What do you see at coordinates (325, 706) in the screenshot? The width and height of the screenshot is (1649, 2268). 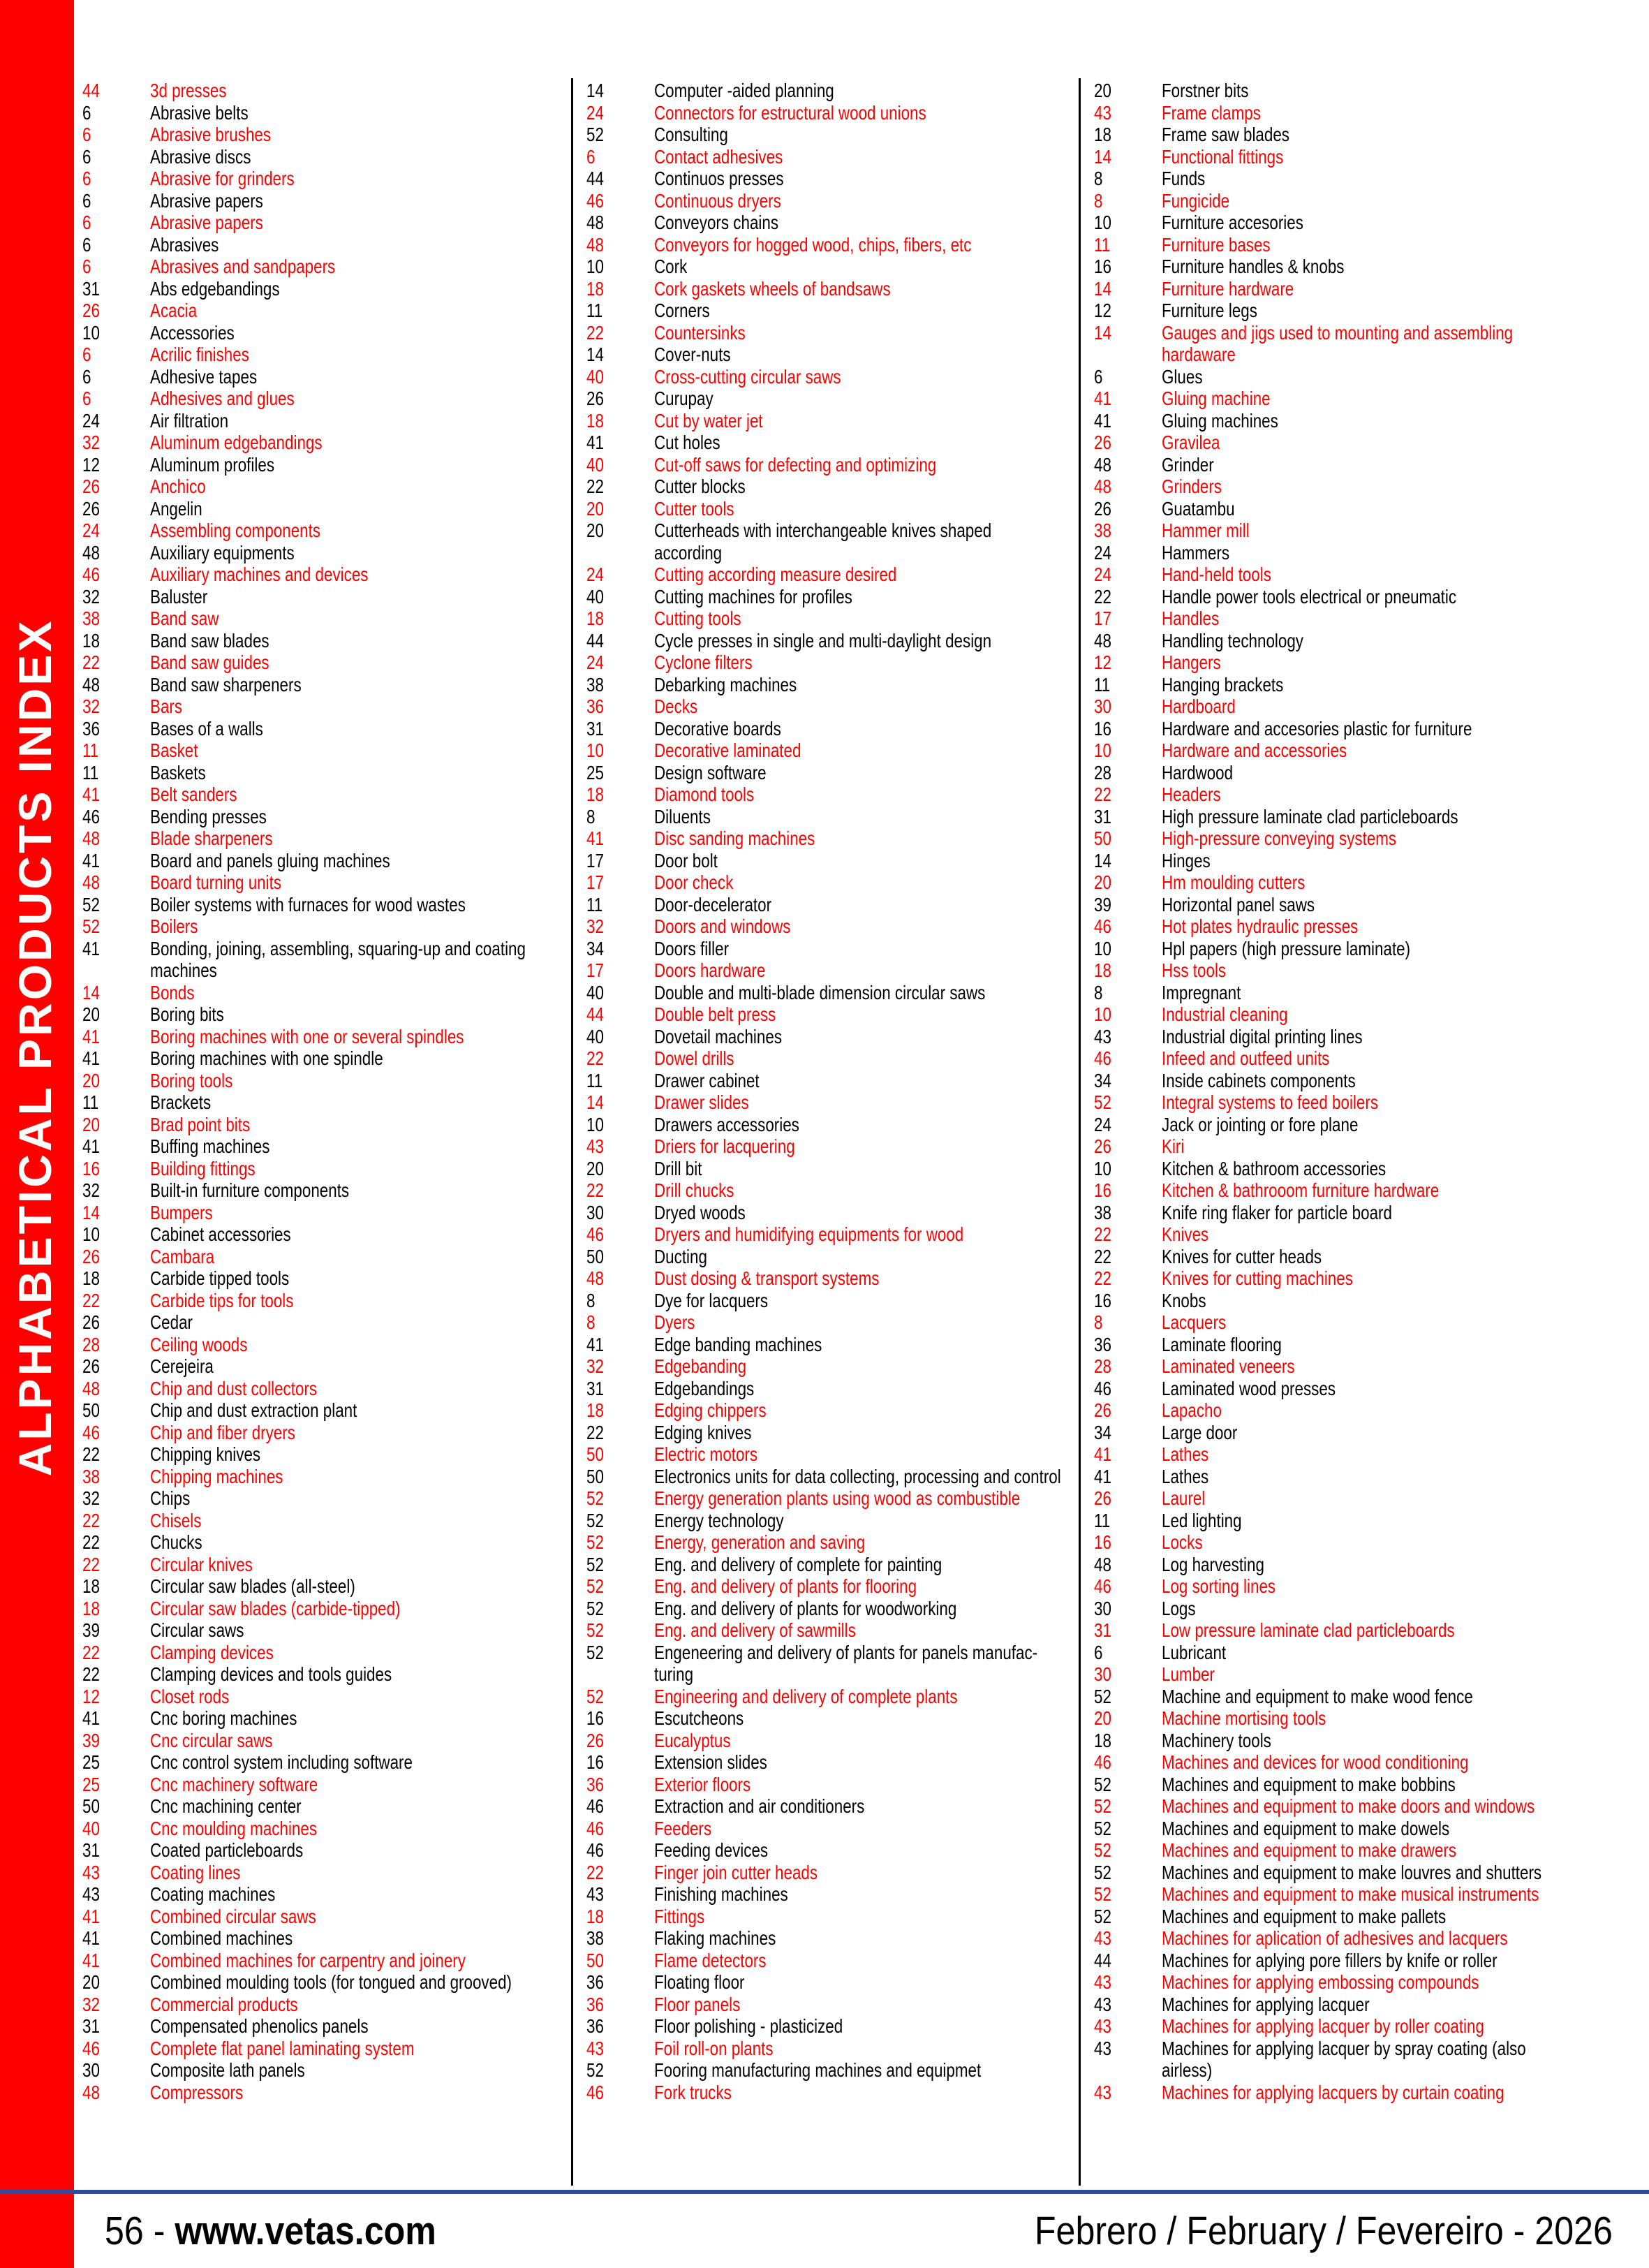 I see `index-row: 32 Bars` at bounding box center [325, 706].